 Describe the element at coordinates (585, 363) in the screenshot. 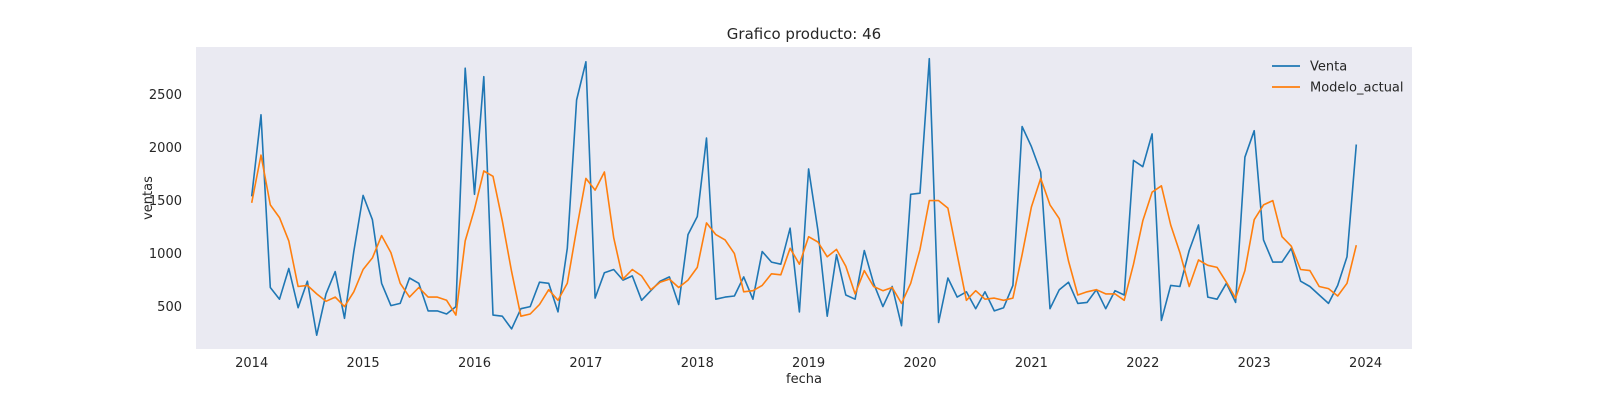

I see `x-tick-label: 2017` at that location.